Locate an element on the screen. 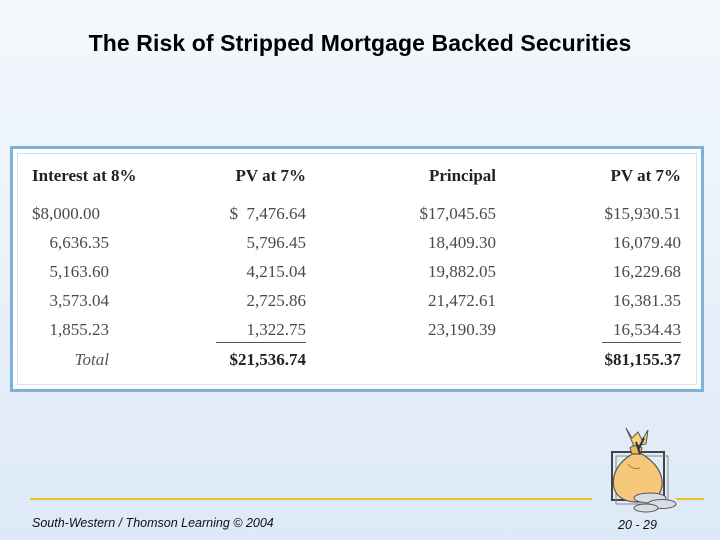  table-cell: 4,215.04 is located at coordinates (276, 271).